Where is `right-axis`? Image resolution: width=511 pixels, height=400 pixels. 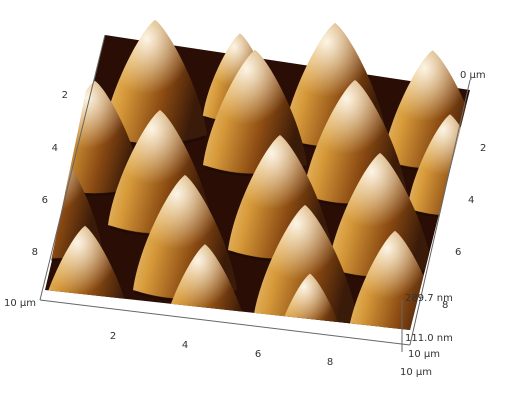
right-axis is located at coordinates (440, 212).